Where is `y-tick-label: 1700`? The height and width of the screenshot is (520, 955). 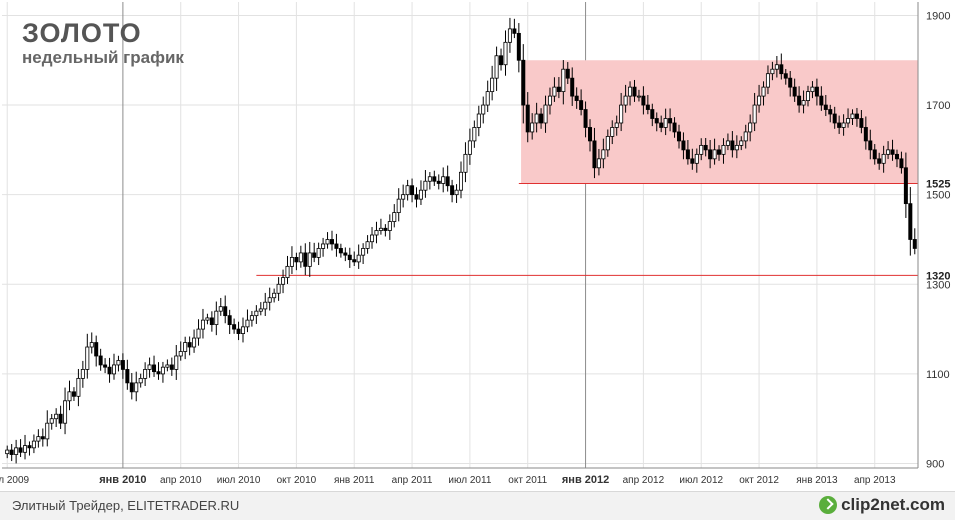 y-tick-label: 1700 is located at coordinates (938, 106).